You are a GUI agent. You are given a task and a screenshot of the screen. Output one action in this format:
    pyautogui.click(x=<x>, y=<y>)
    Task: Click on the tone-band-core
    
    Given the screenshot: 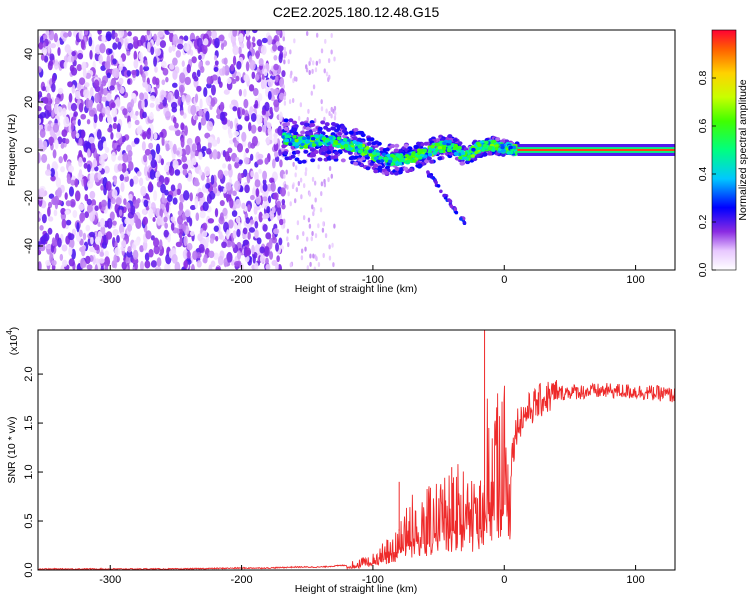 What is the action you would take?
    pyautogui.click(x=596, y=150)
    